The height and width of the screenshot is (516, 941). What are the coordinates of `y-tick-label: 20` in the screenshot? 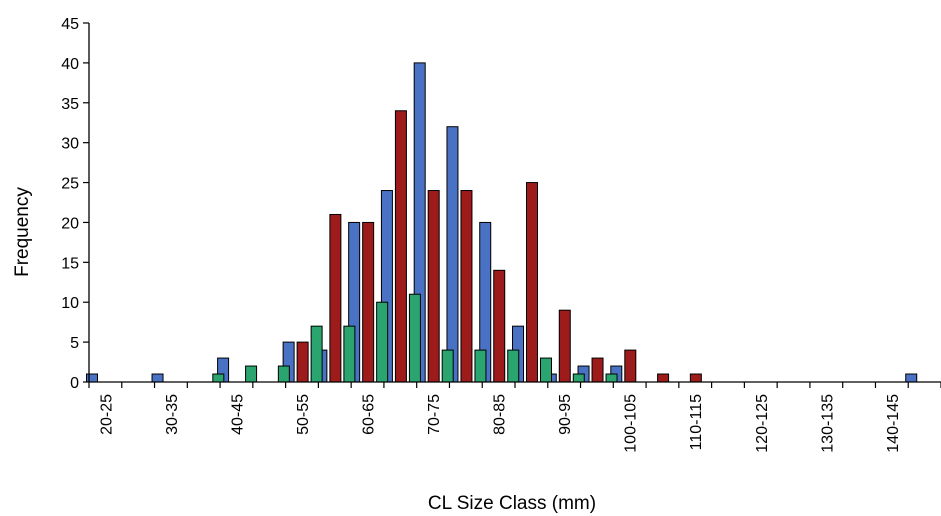 It's located at (70, 223).